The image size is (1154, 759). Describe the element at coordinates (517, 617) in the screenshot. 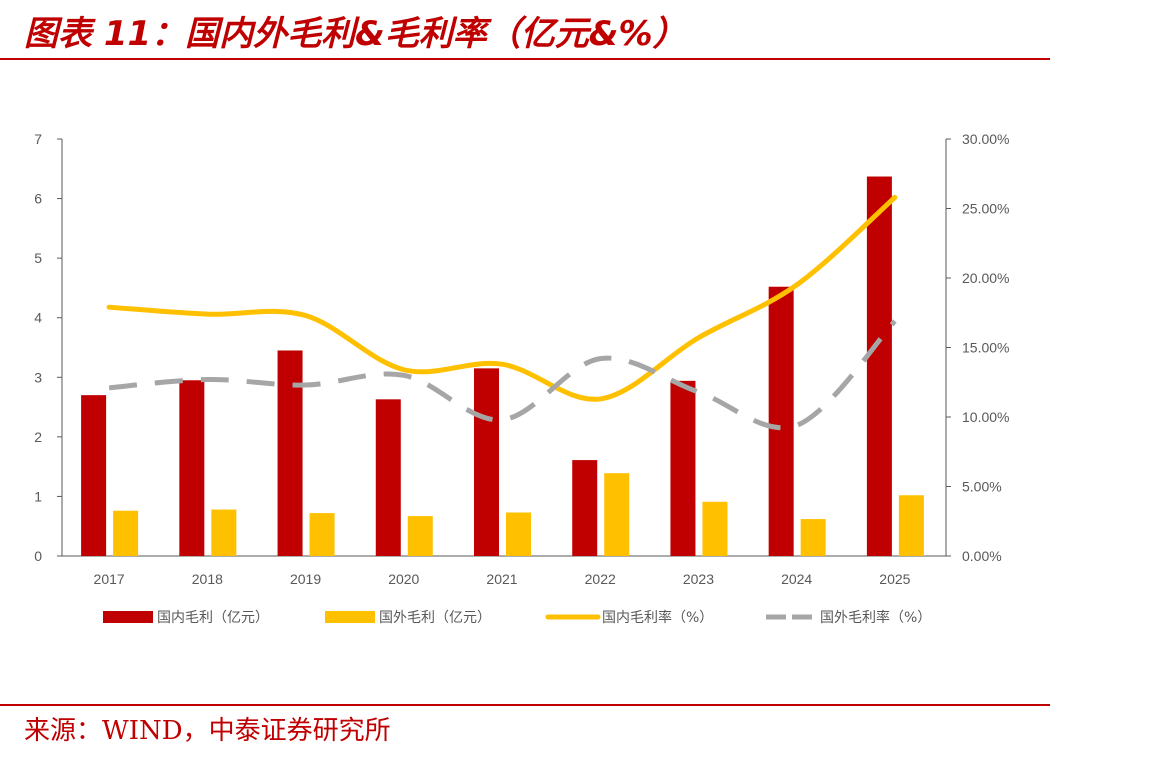

I see `chart-legend: 国内毛利（亿元） 国外毛利（亿元） 国内毛利率（%） 国外毛利率（%）` at that location.